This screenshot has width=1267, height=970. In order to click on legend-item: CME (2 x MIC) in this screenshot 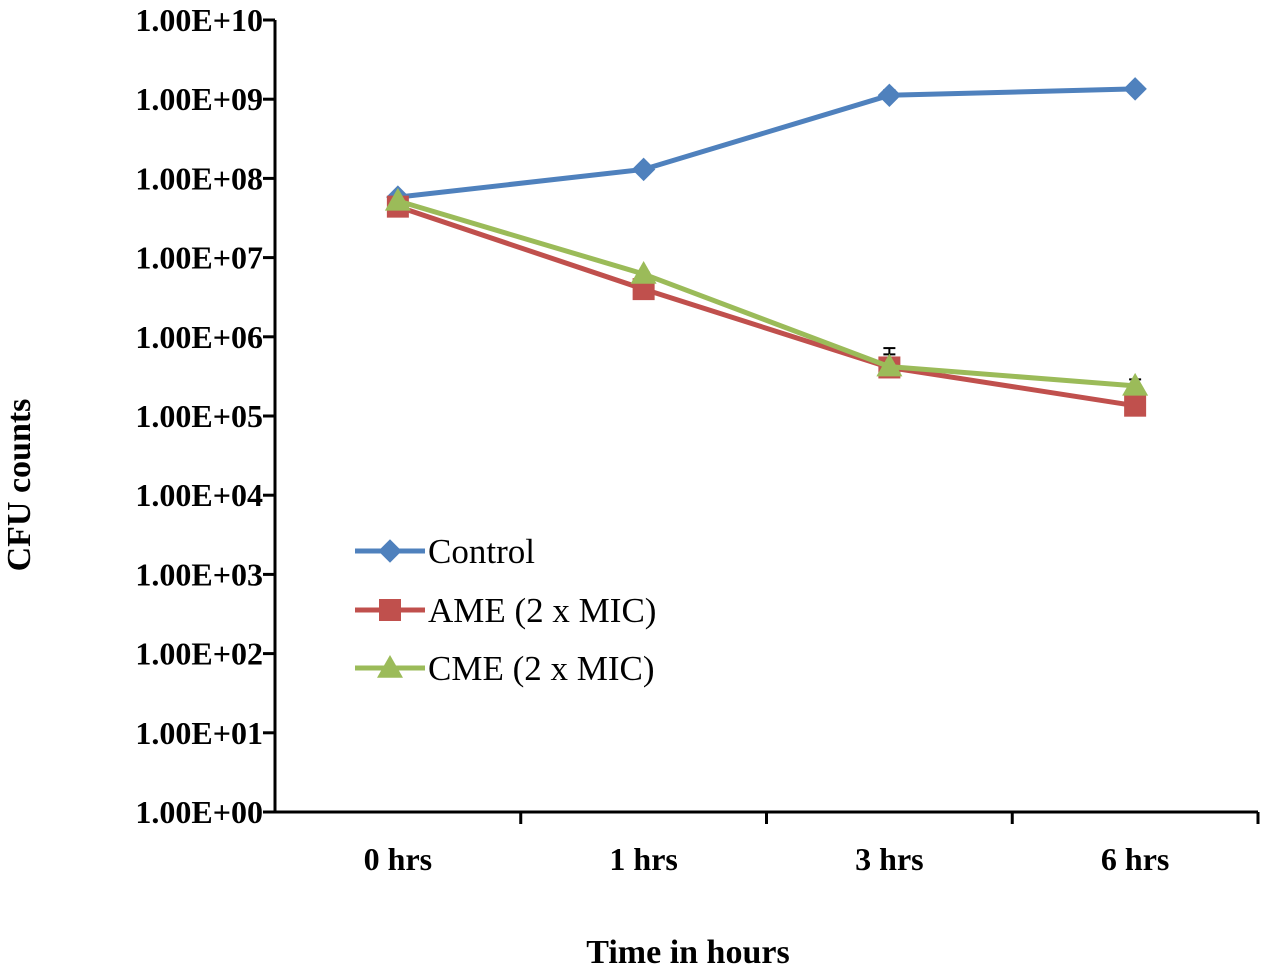, I will do `click(505, 668)`.